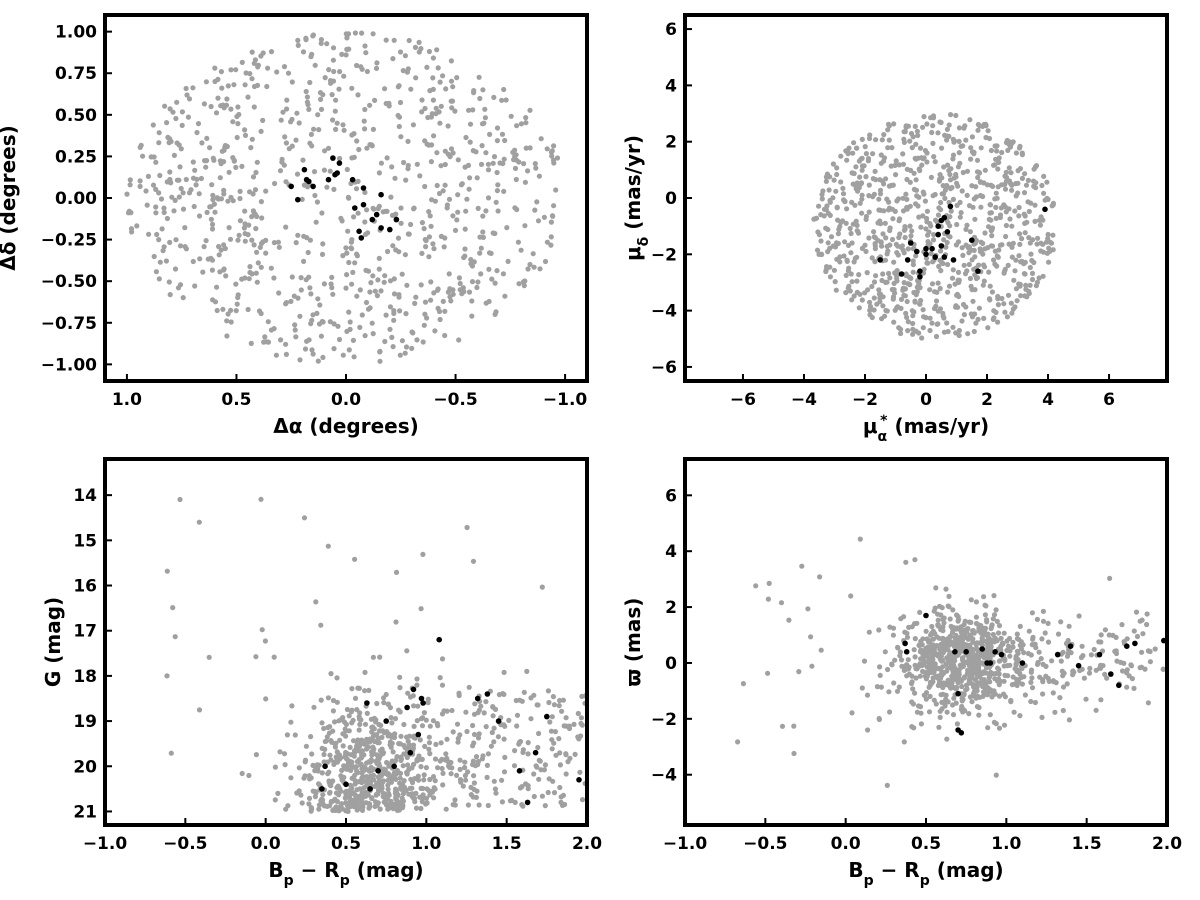 The width and height of the screenshot is (1200, 900). I want to click on x-tick-label: −1.0, so click(105, 844).